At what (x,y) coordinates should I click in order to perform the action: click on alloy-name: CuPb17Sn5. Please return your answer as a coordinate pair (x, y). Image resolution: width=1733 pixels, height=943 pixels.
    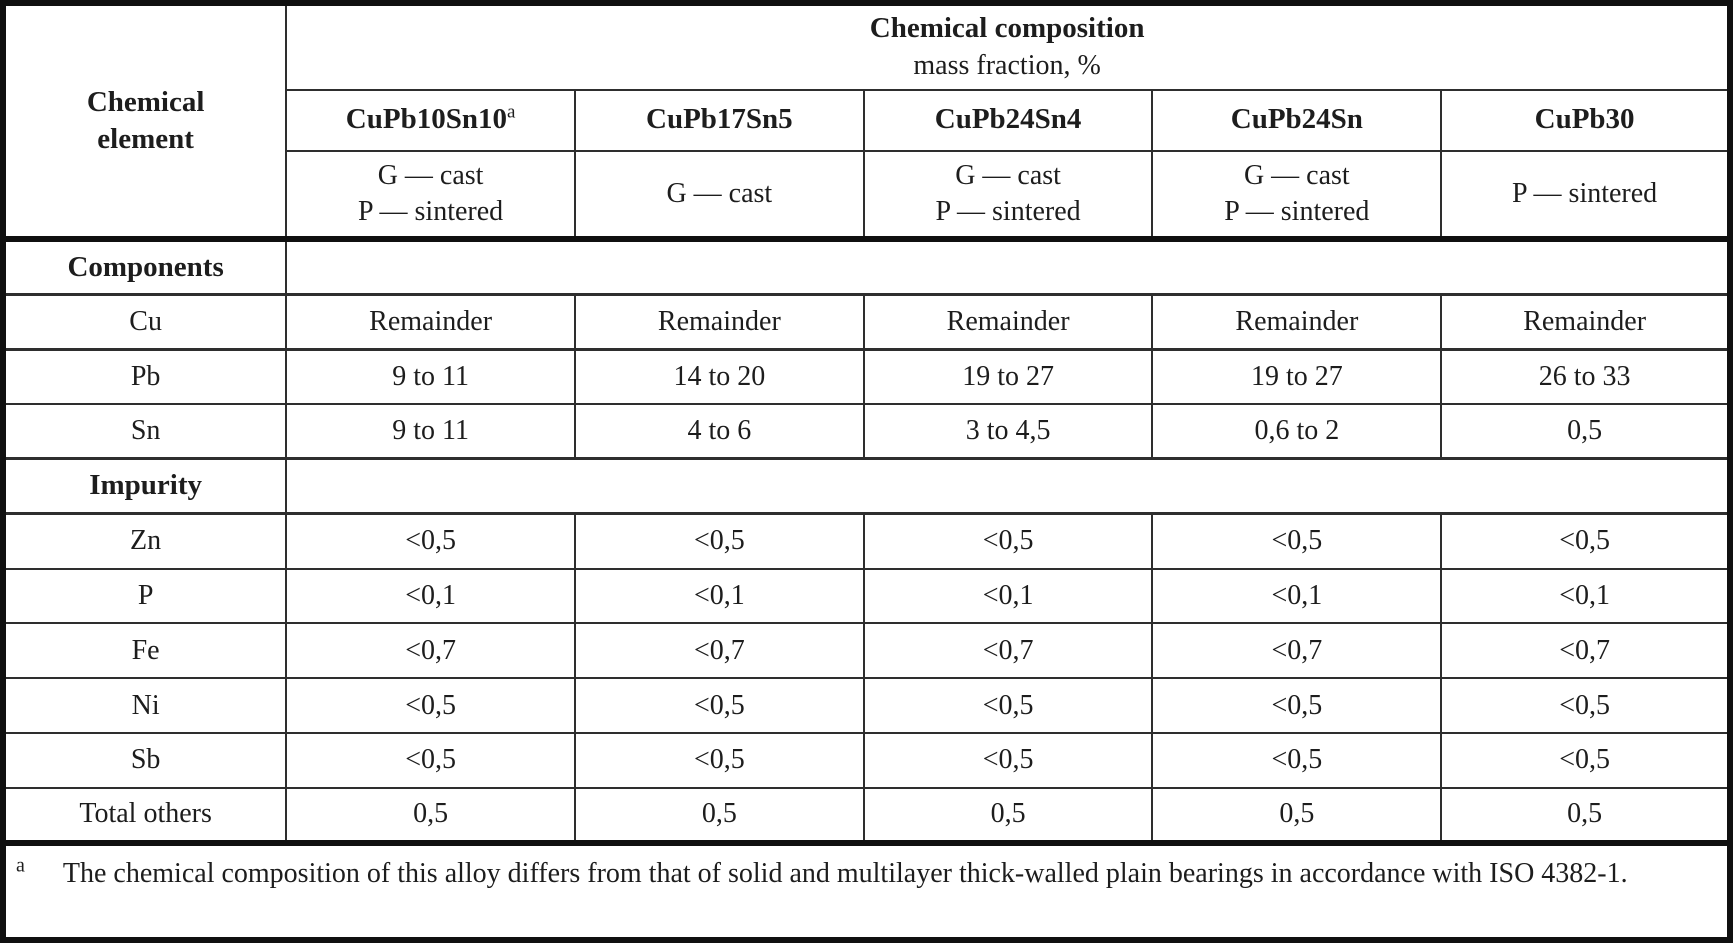
    Looking at the image, I should click on (719, 119).